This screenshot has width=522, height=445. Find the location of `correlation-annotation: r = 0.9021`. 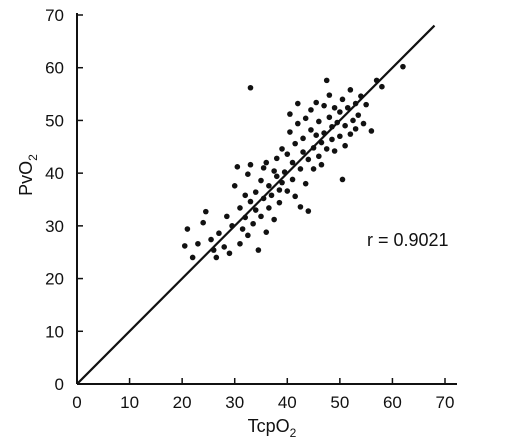

correlation-annotation: r = 0.9021 is located at coordinates (408, 240).